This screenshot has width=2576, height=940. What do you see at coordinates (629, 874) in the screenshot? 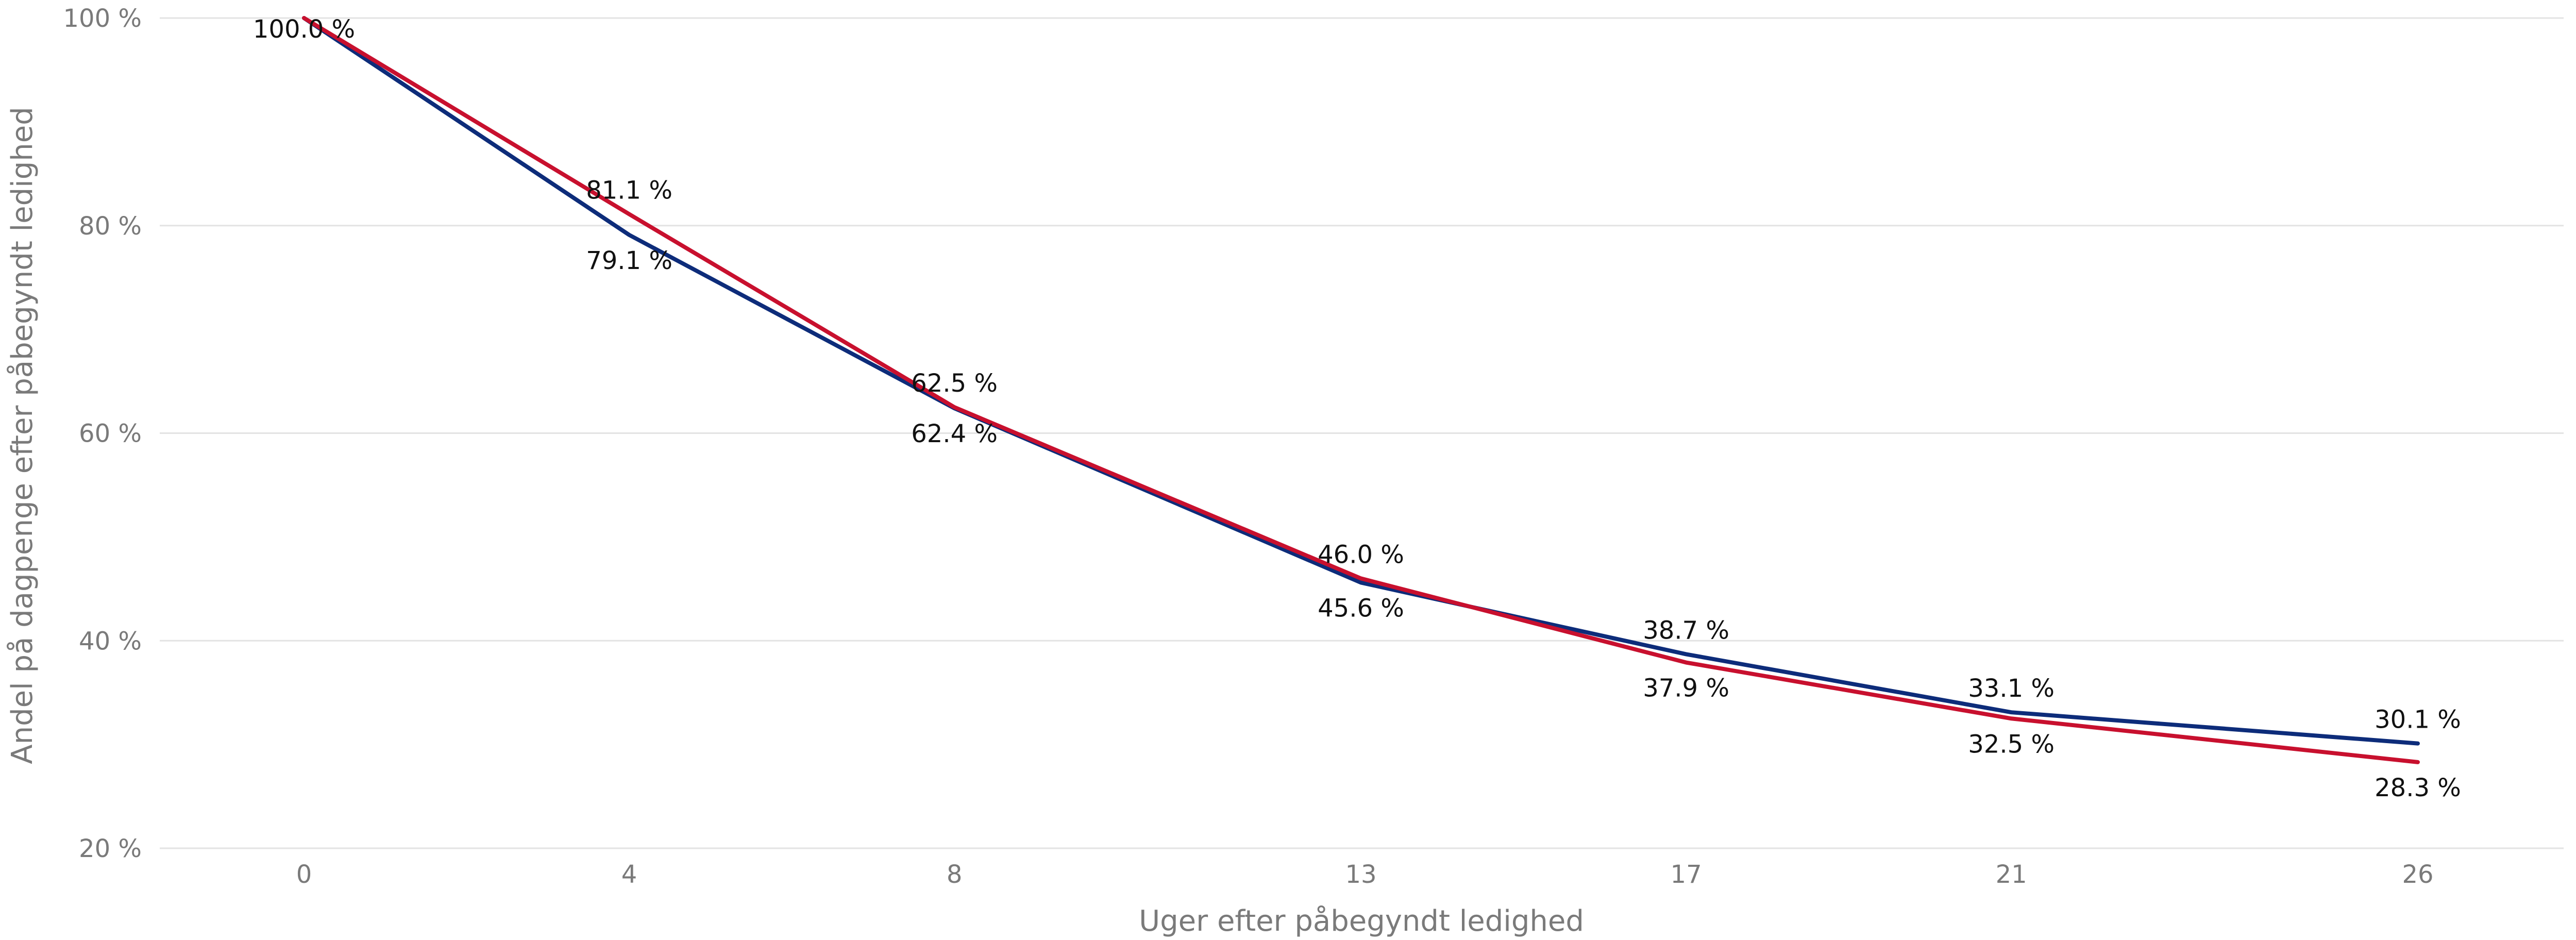
I see `x-tick-label: 4` at bounding box center [629, 874].